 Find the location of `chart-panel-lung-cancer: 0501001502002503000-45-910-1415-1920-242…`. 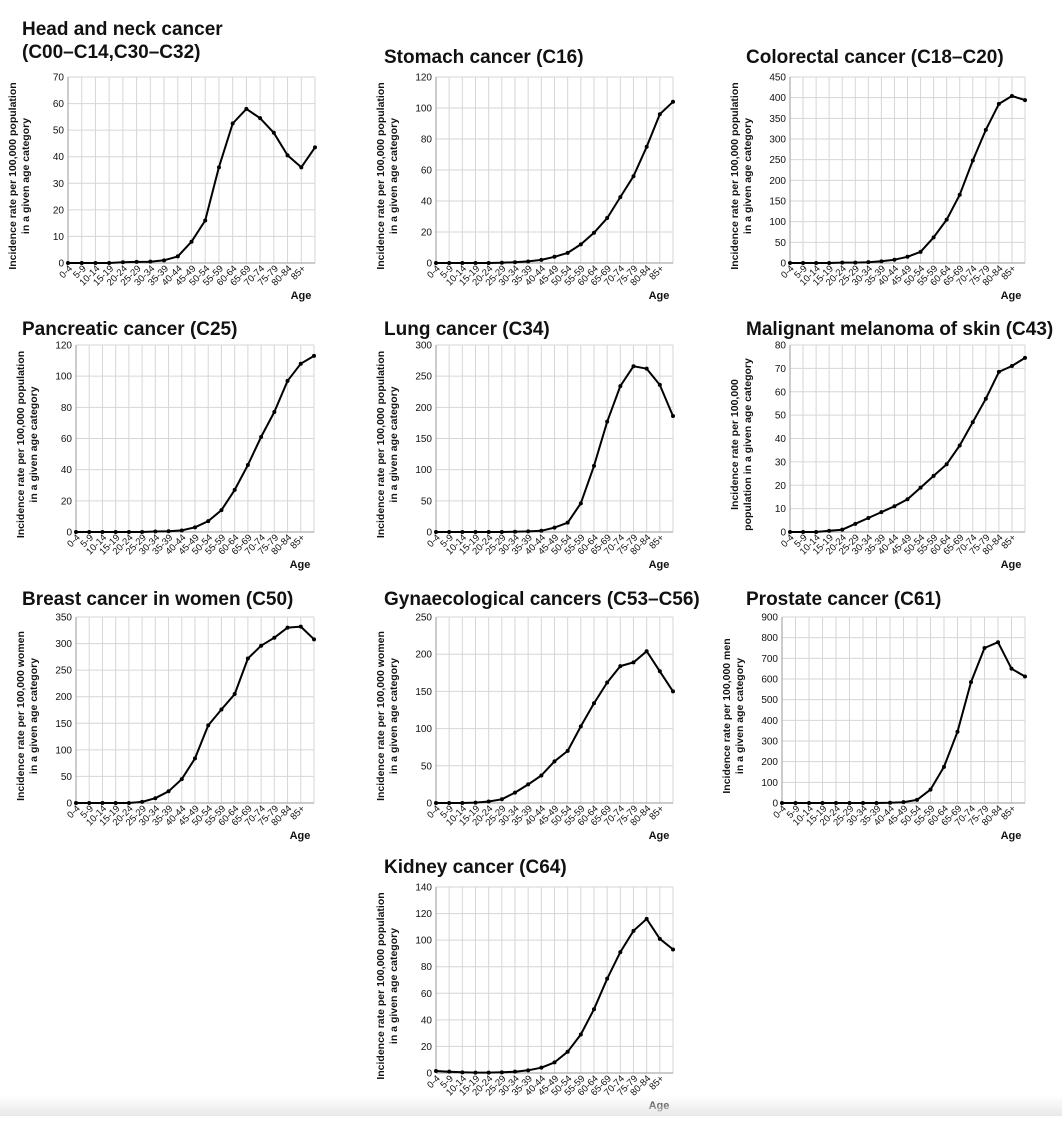

chart-panel-lung-cancer: 0501001502002503000-45-910-1415-1920-242… is located at coordinates (525, 456).